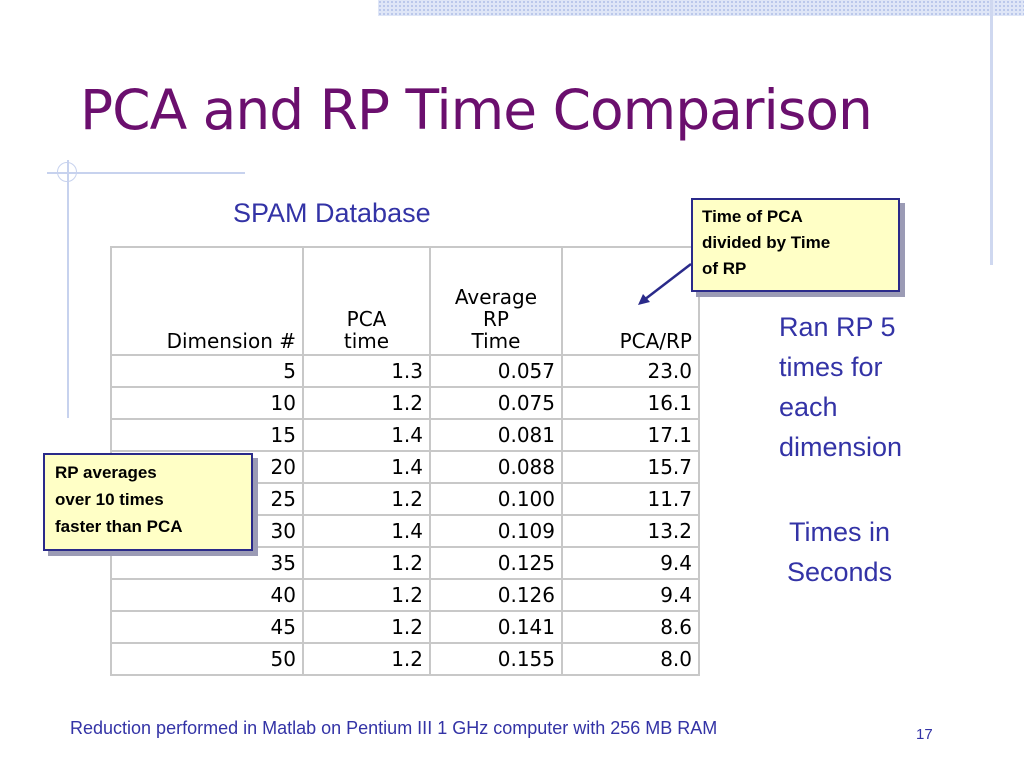  What do you see at coordinates (496, 627) in the screenshot?
I see `cell-avg-rp-time: 0.141` at bounding box center [496, 627].